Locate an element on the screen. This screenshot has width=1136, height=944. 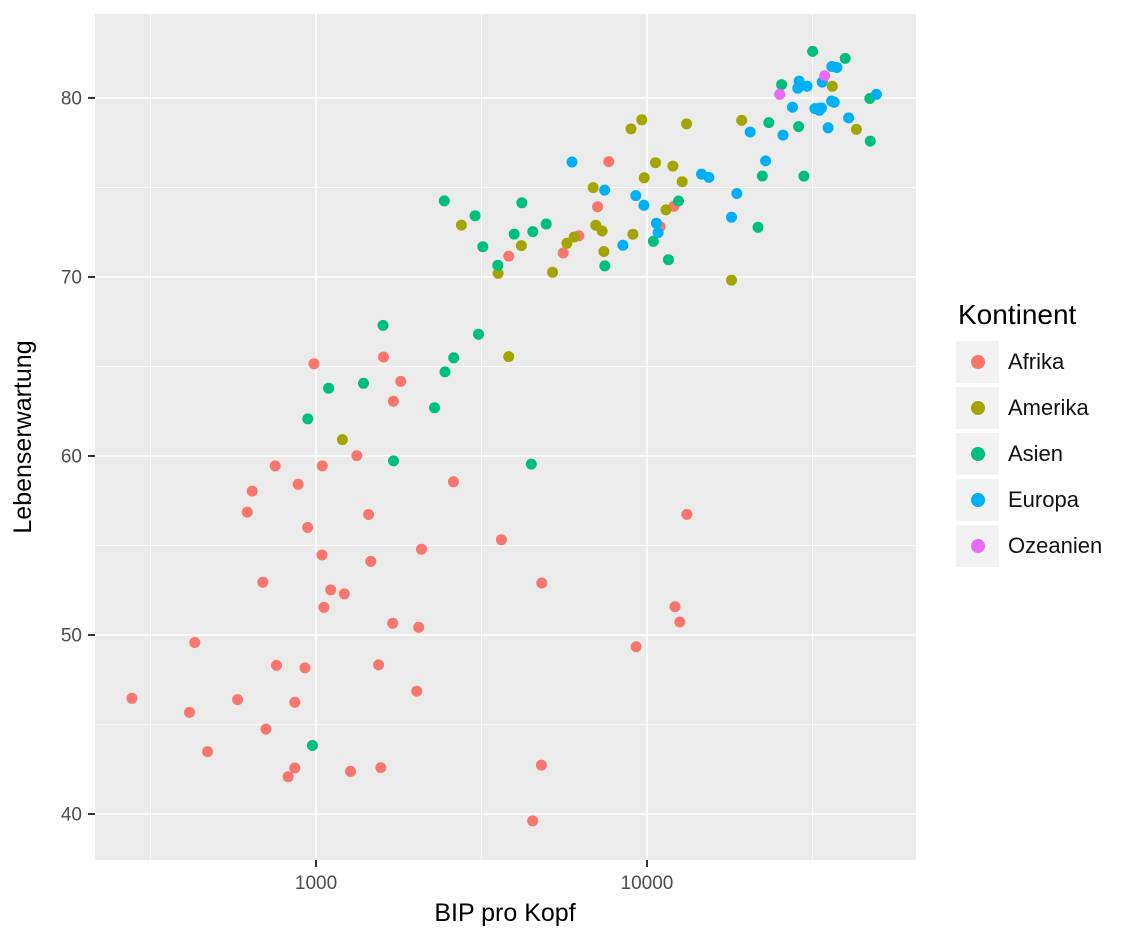
legend-item-europa: Europa is located at coordinates (1029, 499).